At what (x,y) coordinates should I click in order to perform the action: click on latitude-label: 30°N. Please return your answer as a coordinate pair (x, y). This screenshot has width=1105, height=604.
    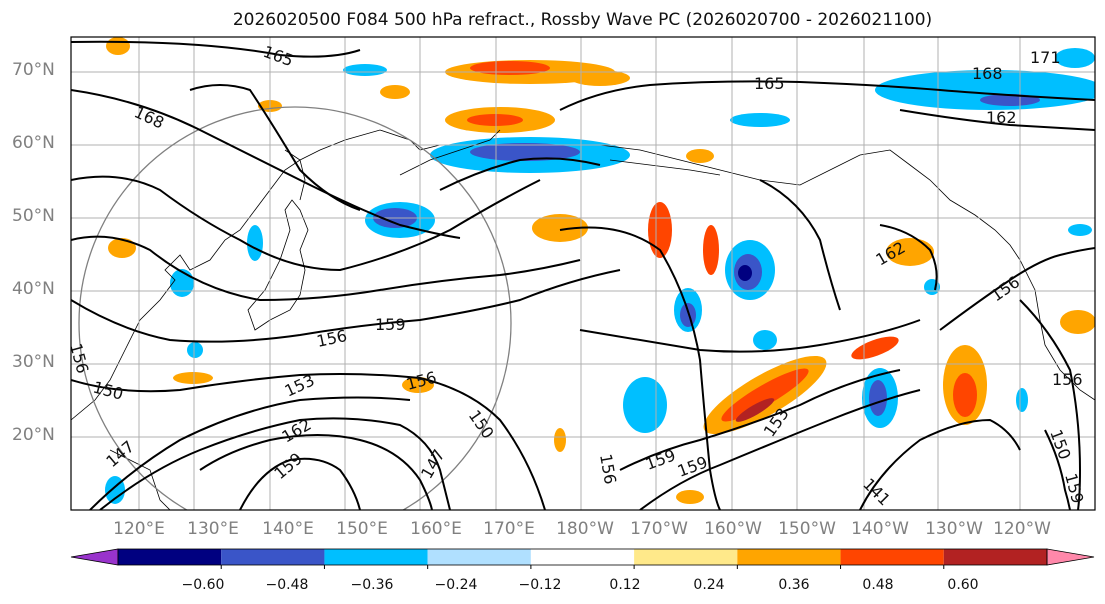
    Looking at the image, I should click on (33, 362).